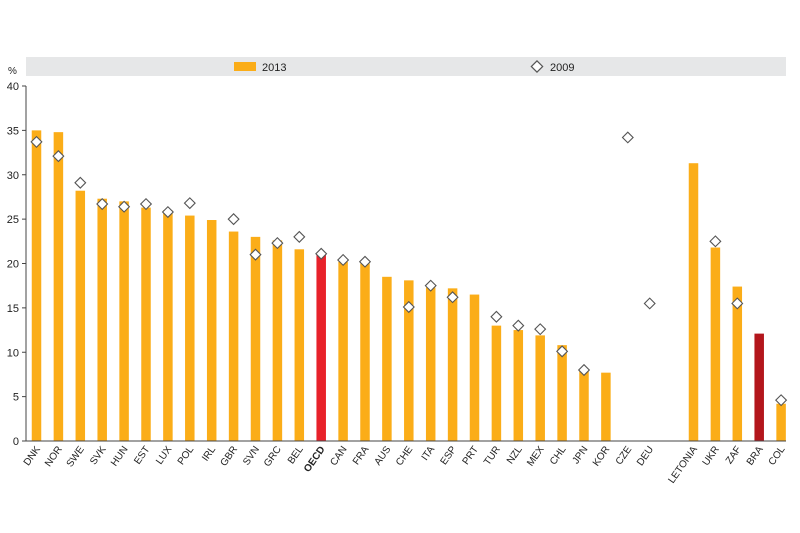 The image size is (800, 533). What do you see at coordinates (601, 456) in the screenshot?
I see `x-tick-label-kor: KOR` at bounding box center [601, 456].